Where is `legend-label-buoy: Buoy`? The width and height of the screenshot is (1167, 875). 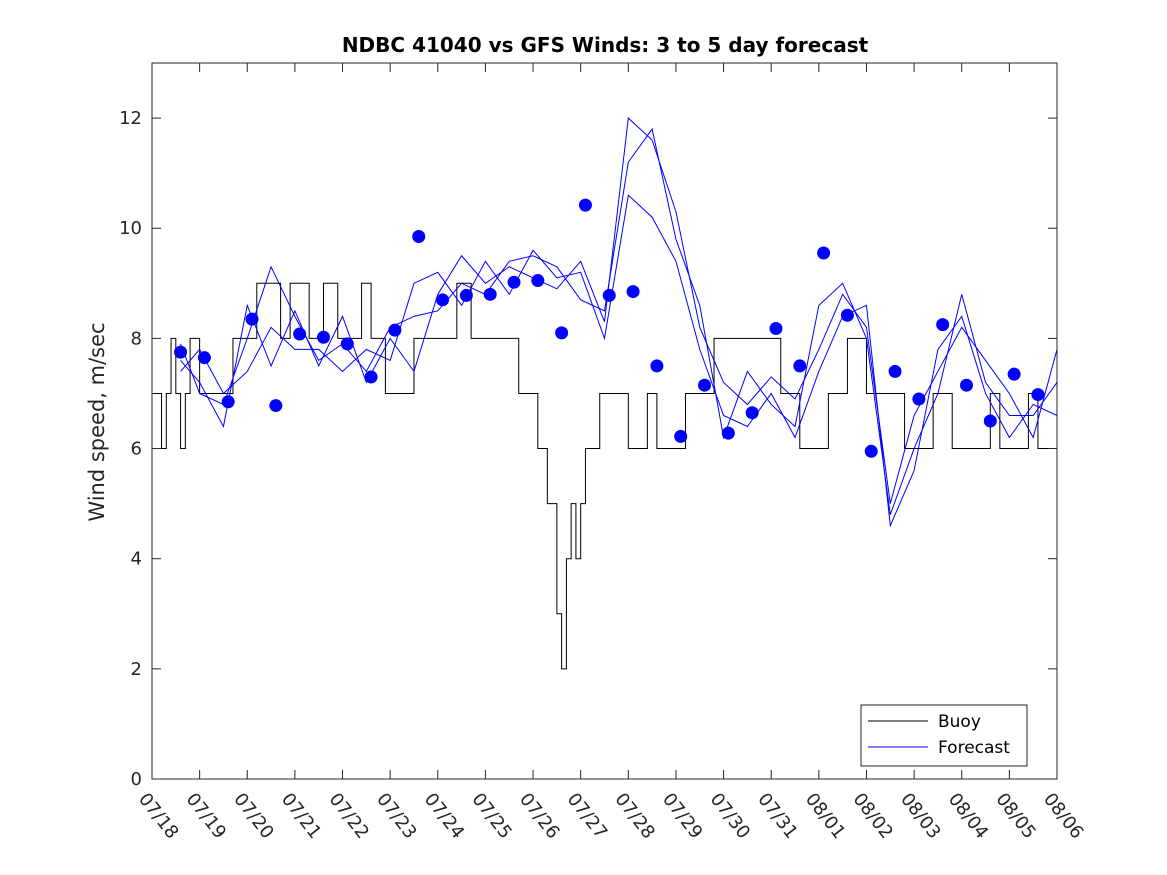
legend-label-buoy: Buoy is located at coordinates (959, 722).